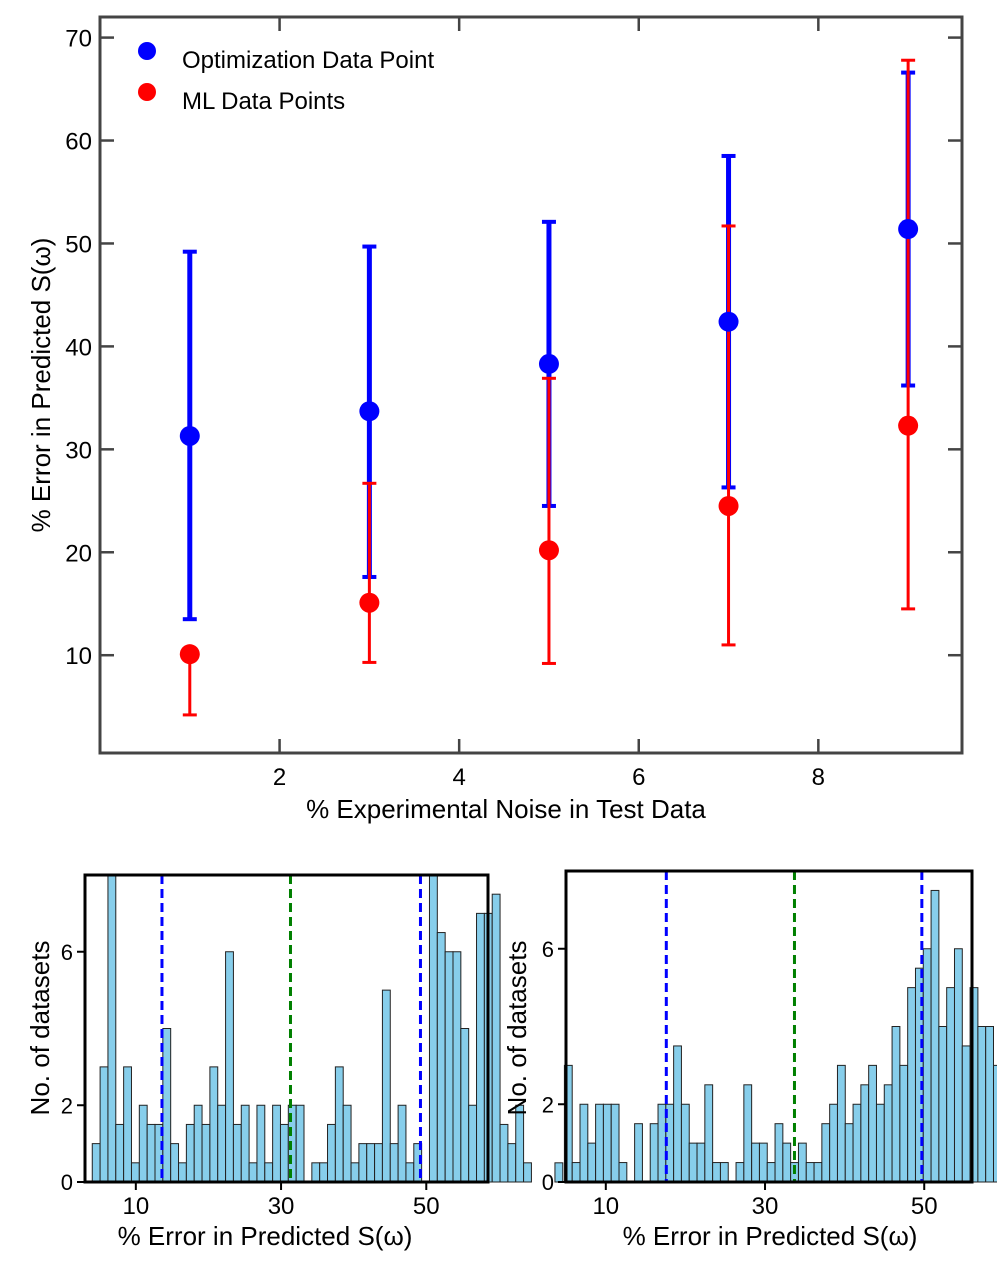  I want to click on histogram-1-x-label: % Error in Predicted S(ω), so click(265, 1236).